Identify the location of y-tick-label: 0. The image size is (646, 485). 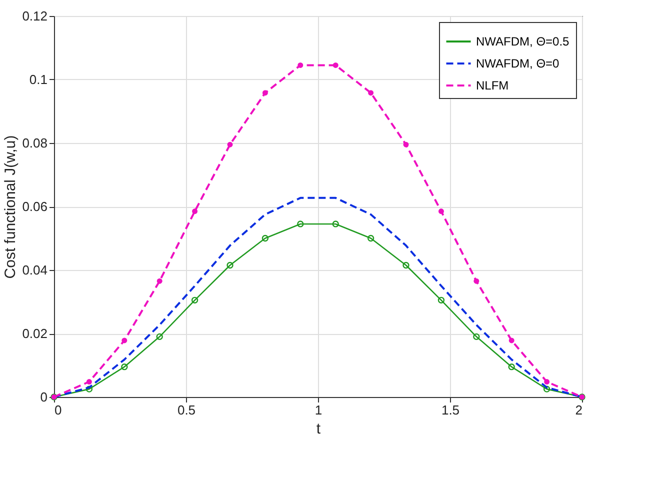
(44, 397).